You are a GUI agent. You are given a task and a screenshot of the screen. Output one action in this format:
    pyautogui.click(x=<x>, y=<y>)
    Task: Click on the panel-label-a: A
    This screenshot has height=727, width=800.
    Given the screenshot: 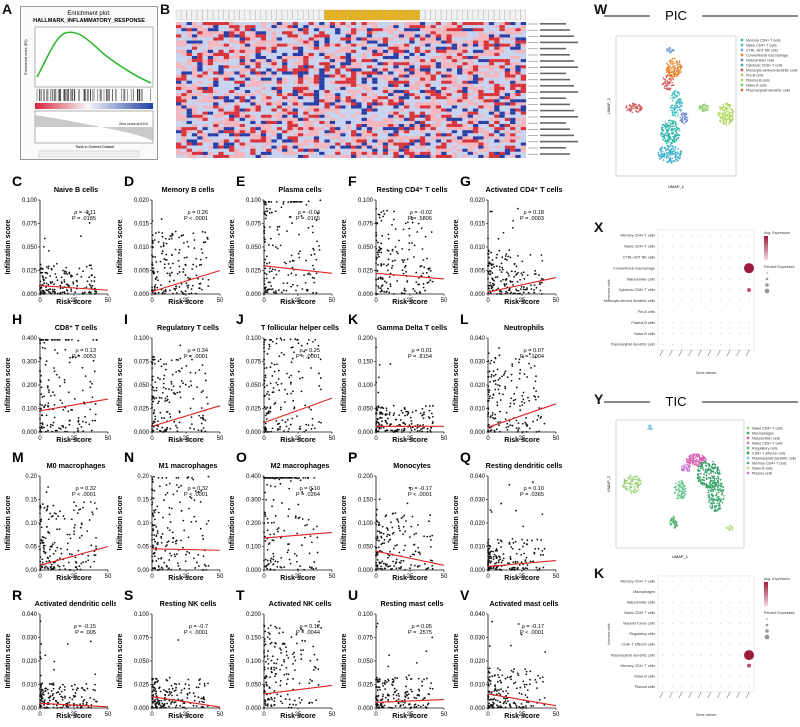 What is the action you would take?
    pyautogui.click(x=7, y=9)
    